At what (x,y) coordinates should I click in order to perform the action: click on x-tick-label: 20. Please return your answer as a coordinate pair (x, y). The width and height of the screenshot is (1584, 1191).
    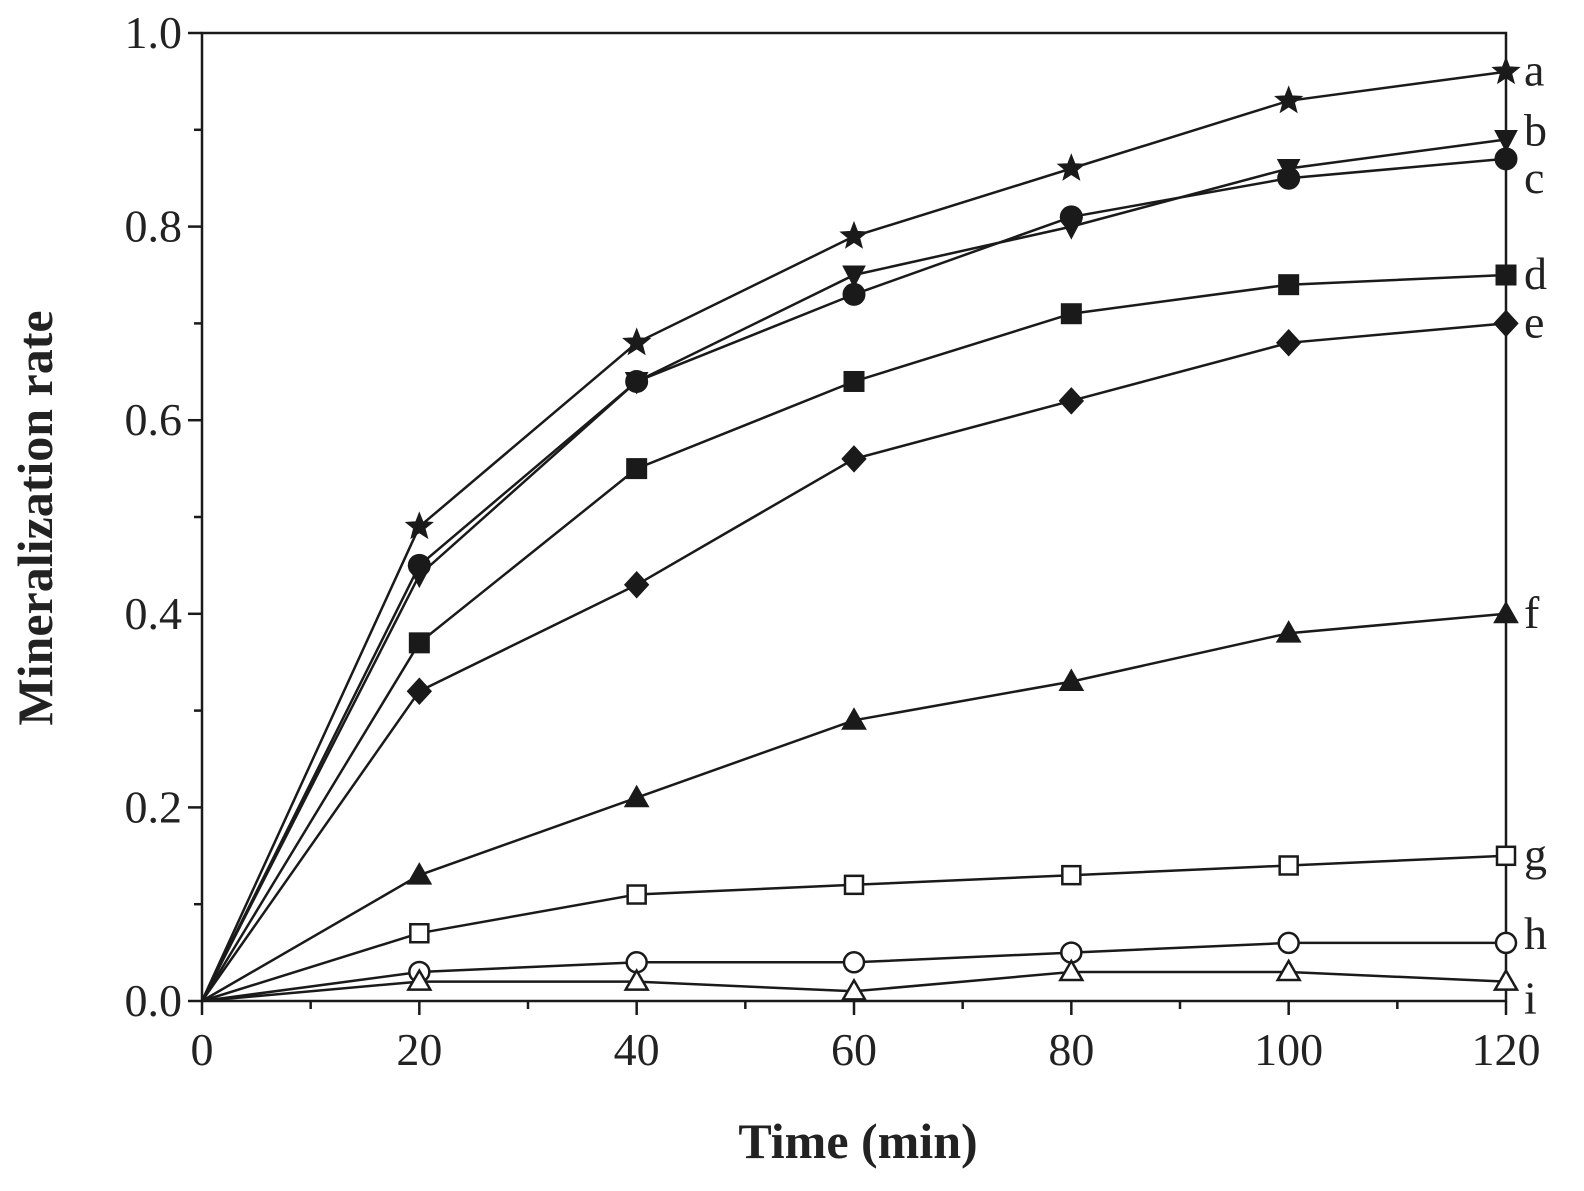
    Looking at the image, I should click on (419, 1049).